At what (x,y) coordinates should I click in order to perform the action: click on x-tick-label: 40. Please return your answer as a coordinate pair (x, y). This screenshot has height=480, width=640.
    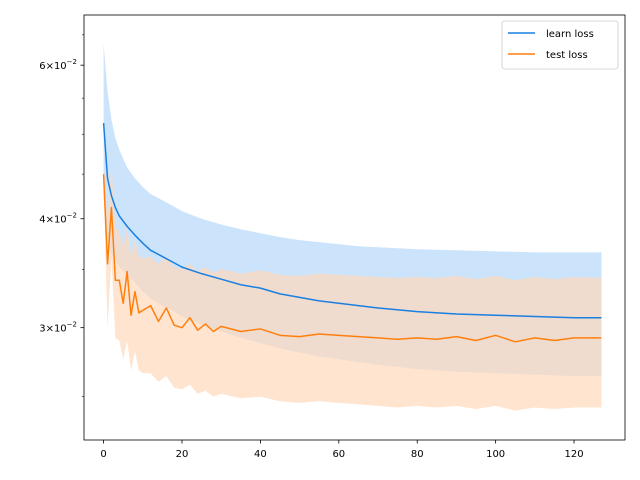
    Looking at the image, I should click on (260, 454).